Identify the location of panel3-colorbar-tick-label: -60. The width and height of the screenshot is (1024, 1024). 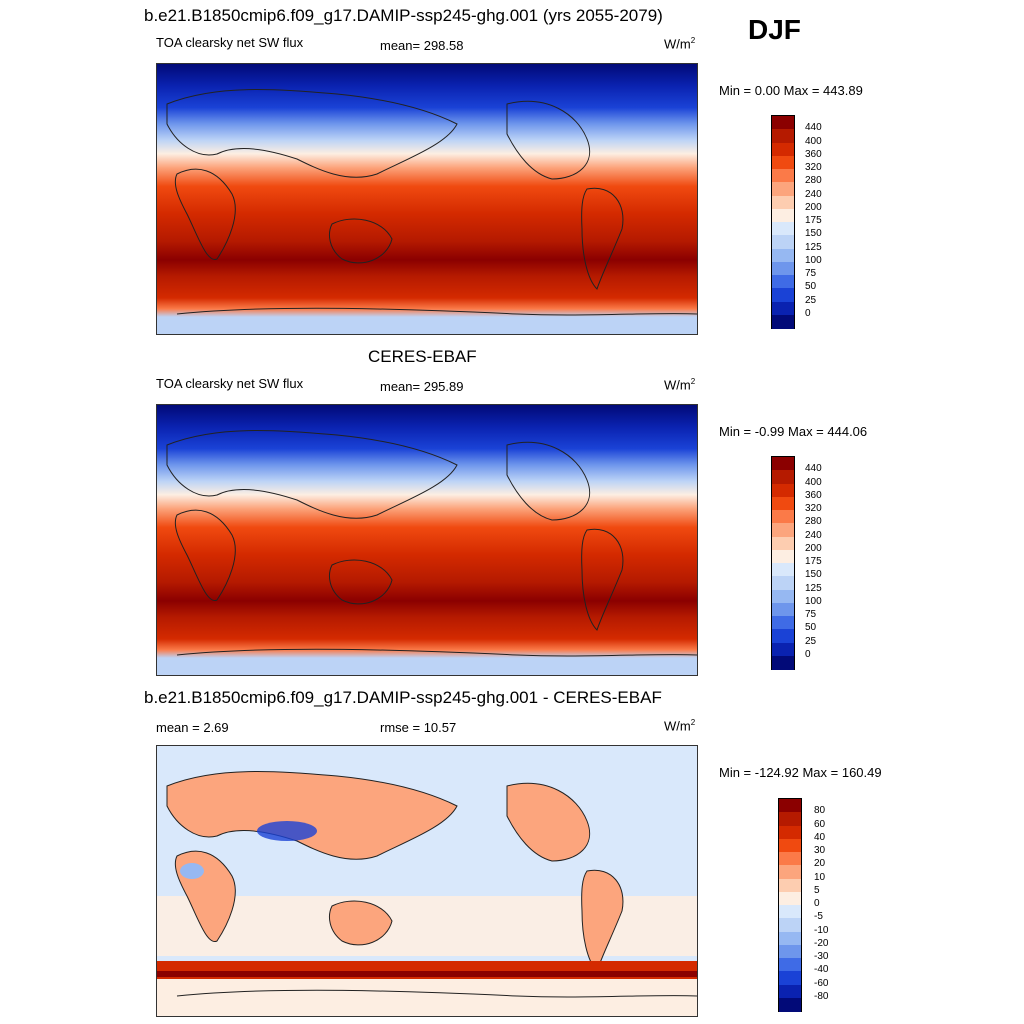
(821, 983).